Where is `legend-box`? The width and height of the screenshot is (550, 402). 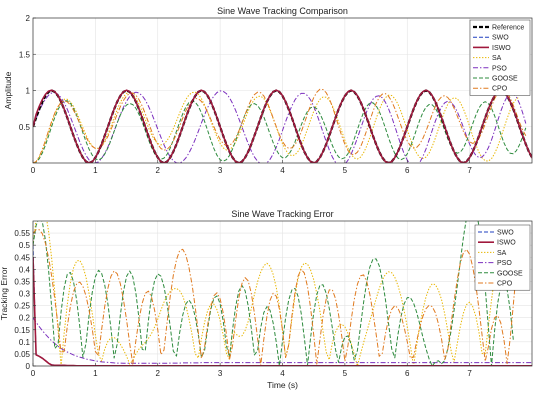 legend-box is located at coordinates (502, 257).